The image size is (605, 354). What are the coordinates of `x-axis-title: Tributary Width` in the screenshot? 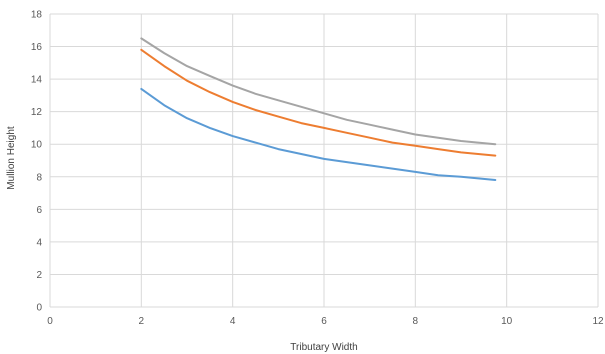 It's located at (323, 347).